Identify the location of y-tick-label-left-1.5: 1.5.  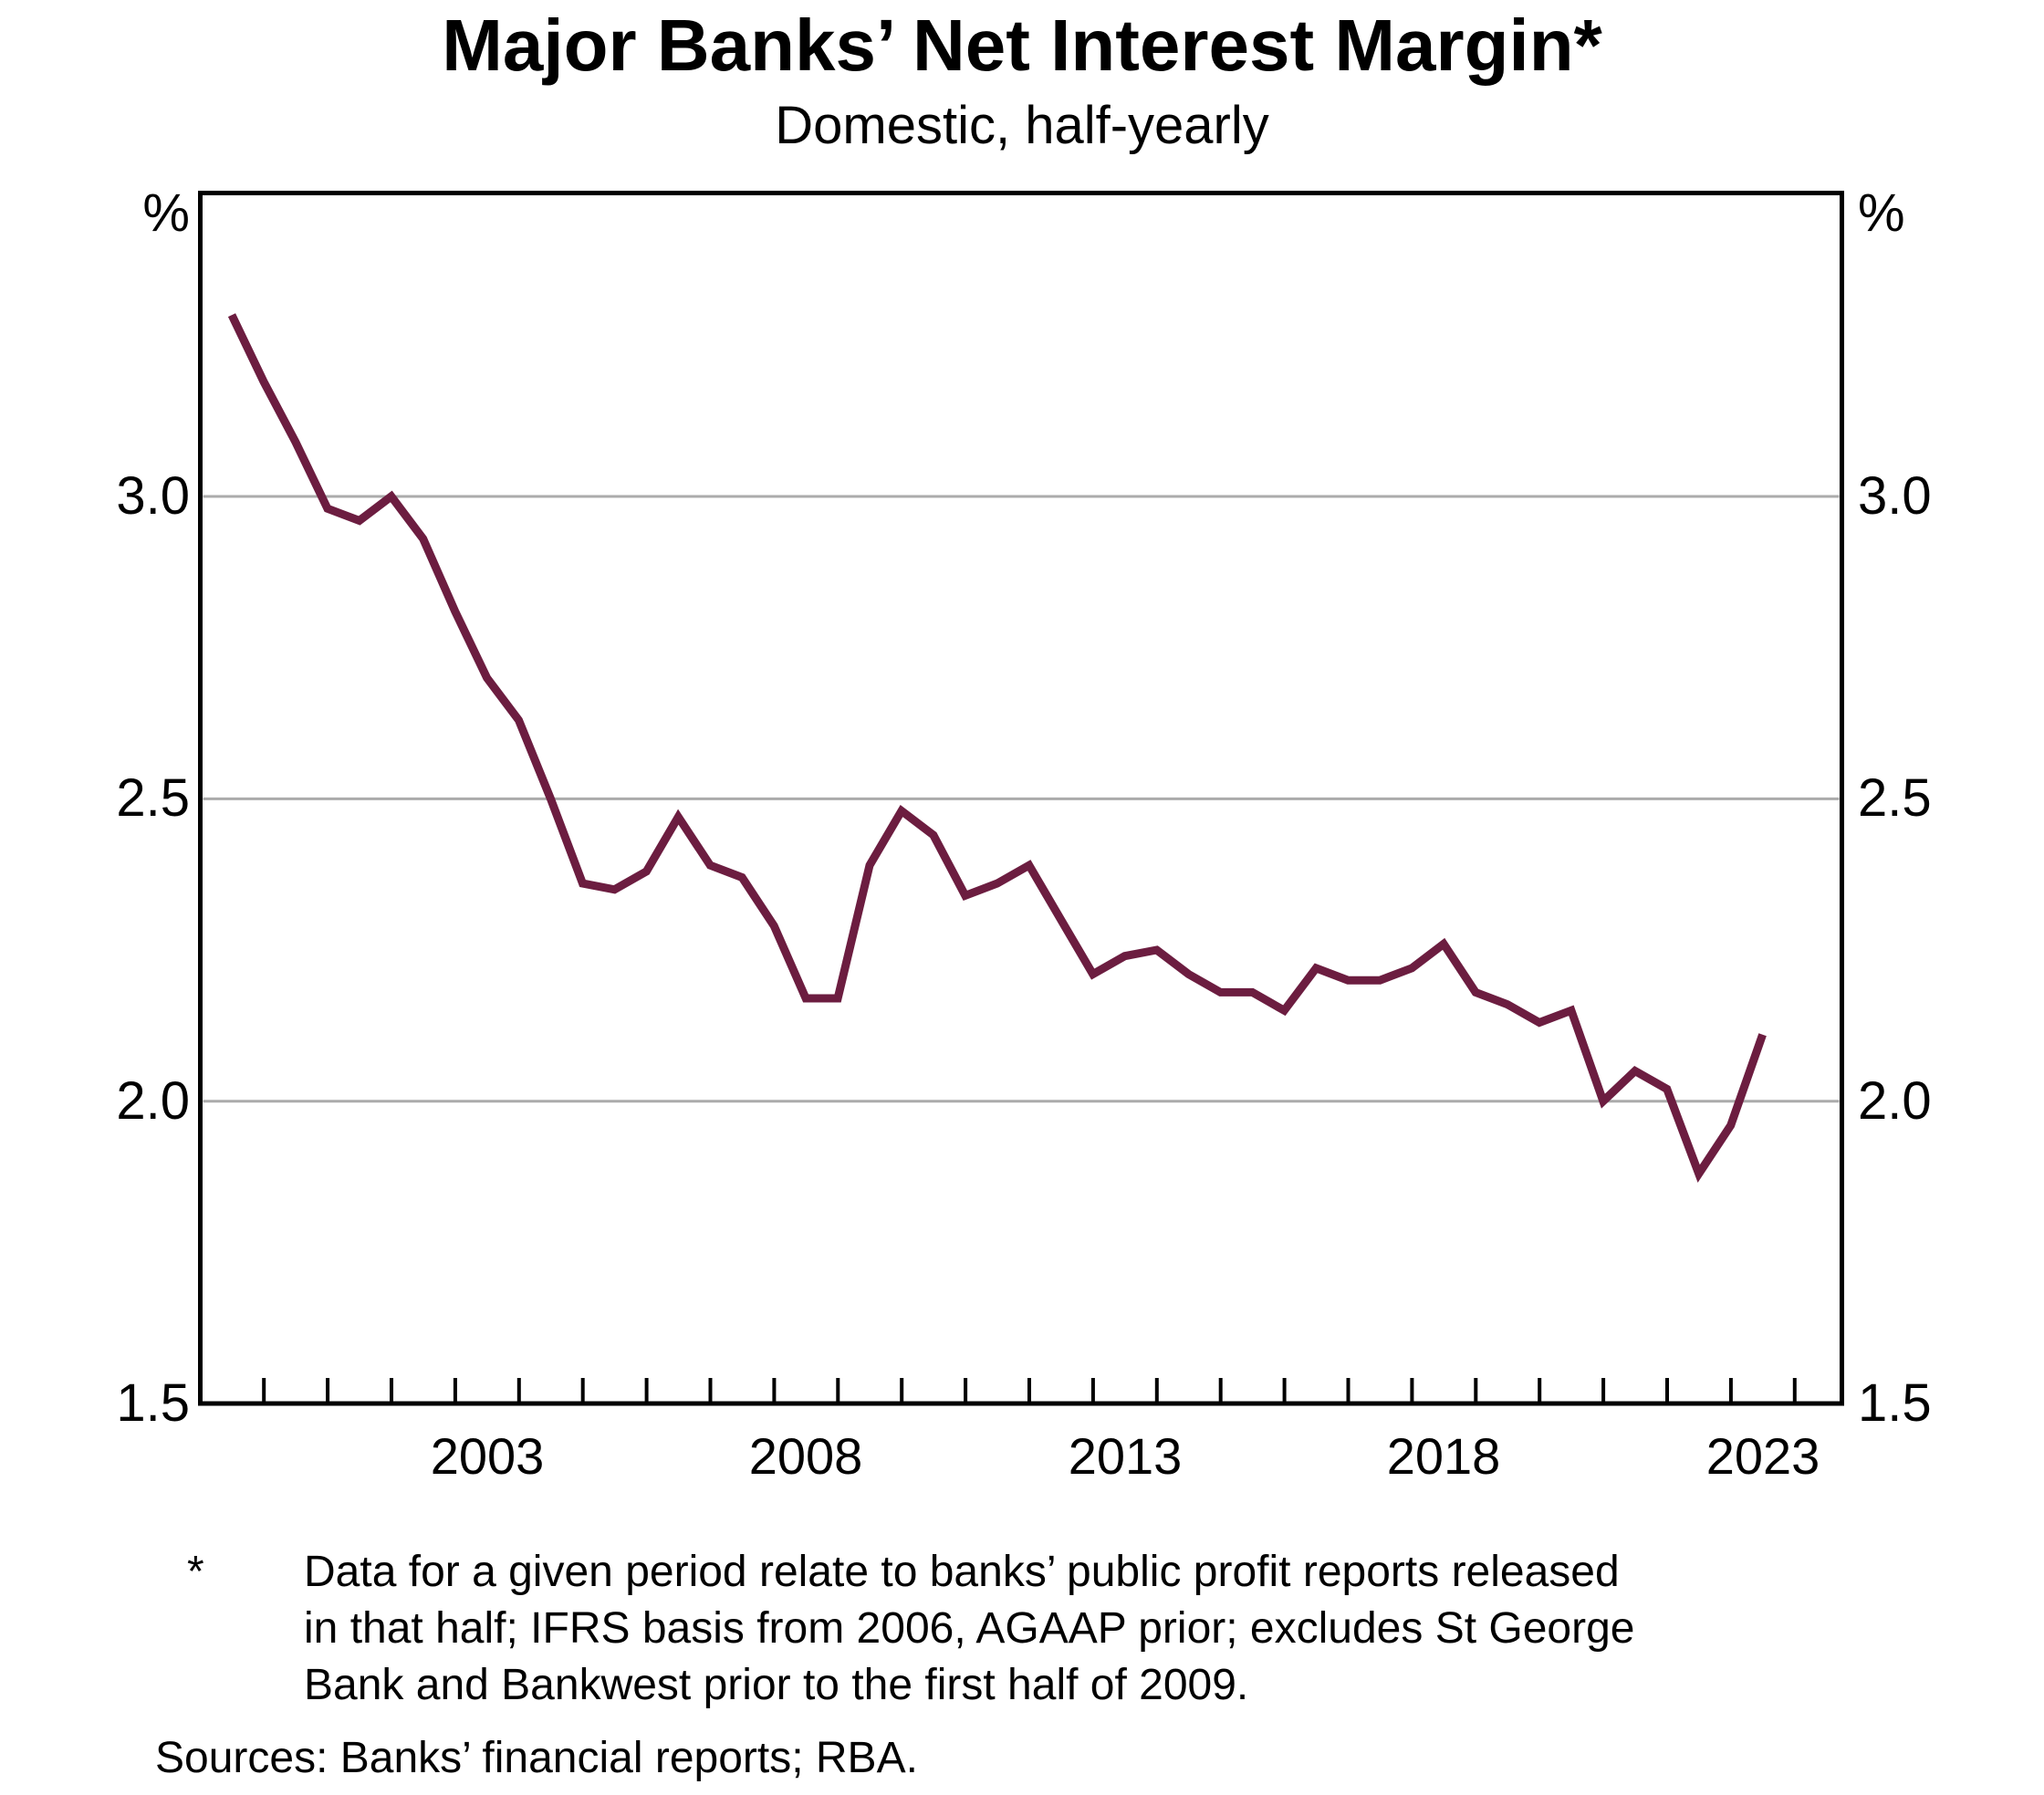
(153, 1403).